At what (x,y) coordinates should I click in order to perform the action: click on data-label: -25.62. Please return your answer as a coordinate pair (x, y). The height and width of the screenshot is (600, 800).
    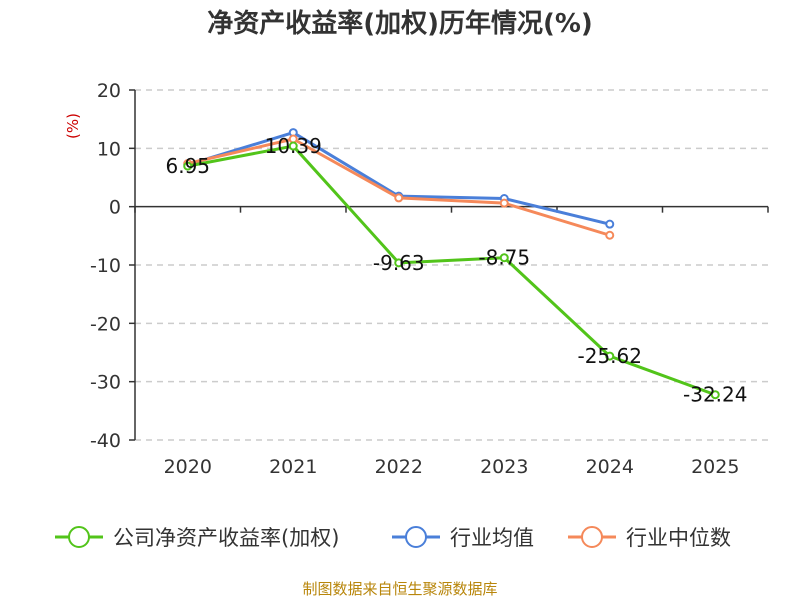
    Looking at the image, I should click on (610, 356).